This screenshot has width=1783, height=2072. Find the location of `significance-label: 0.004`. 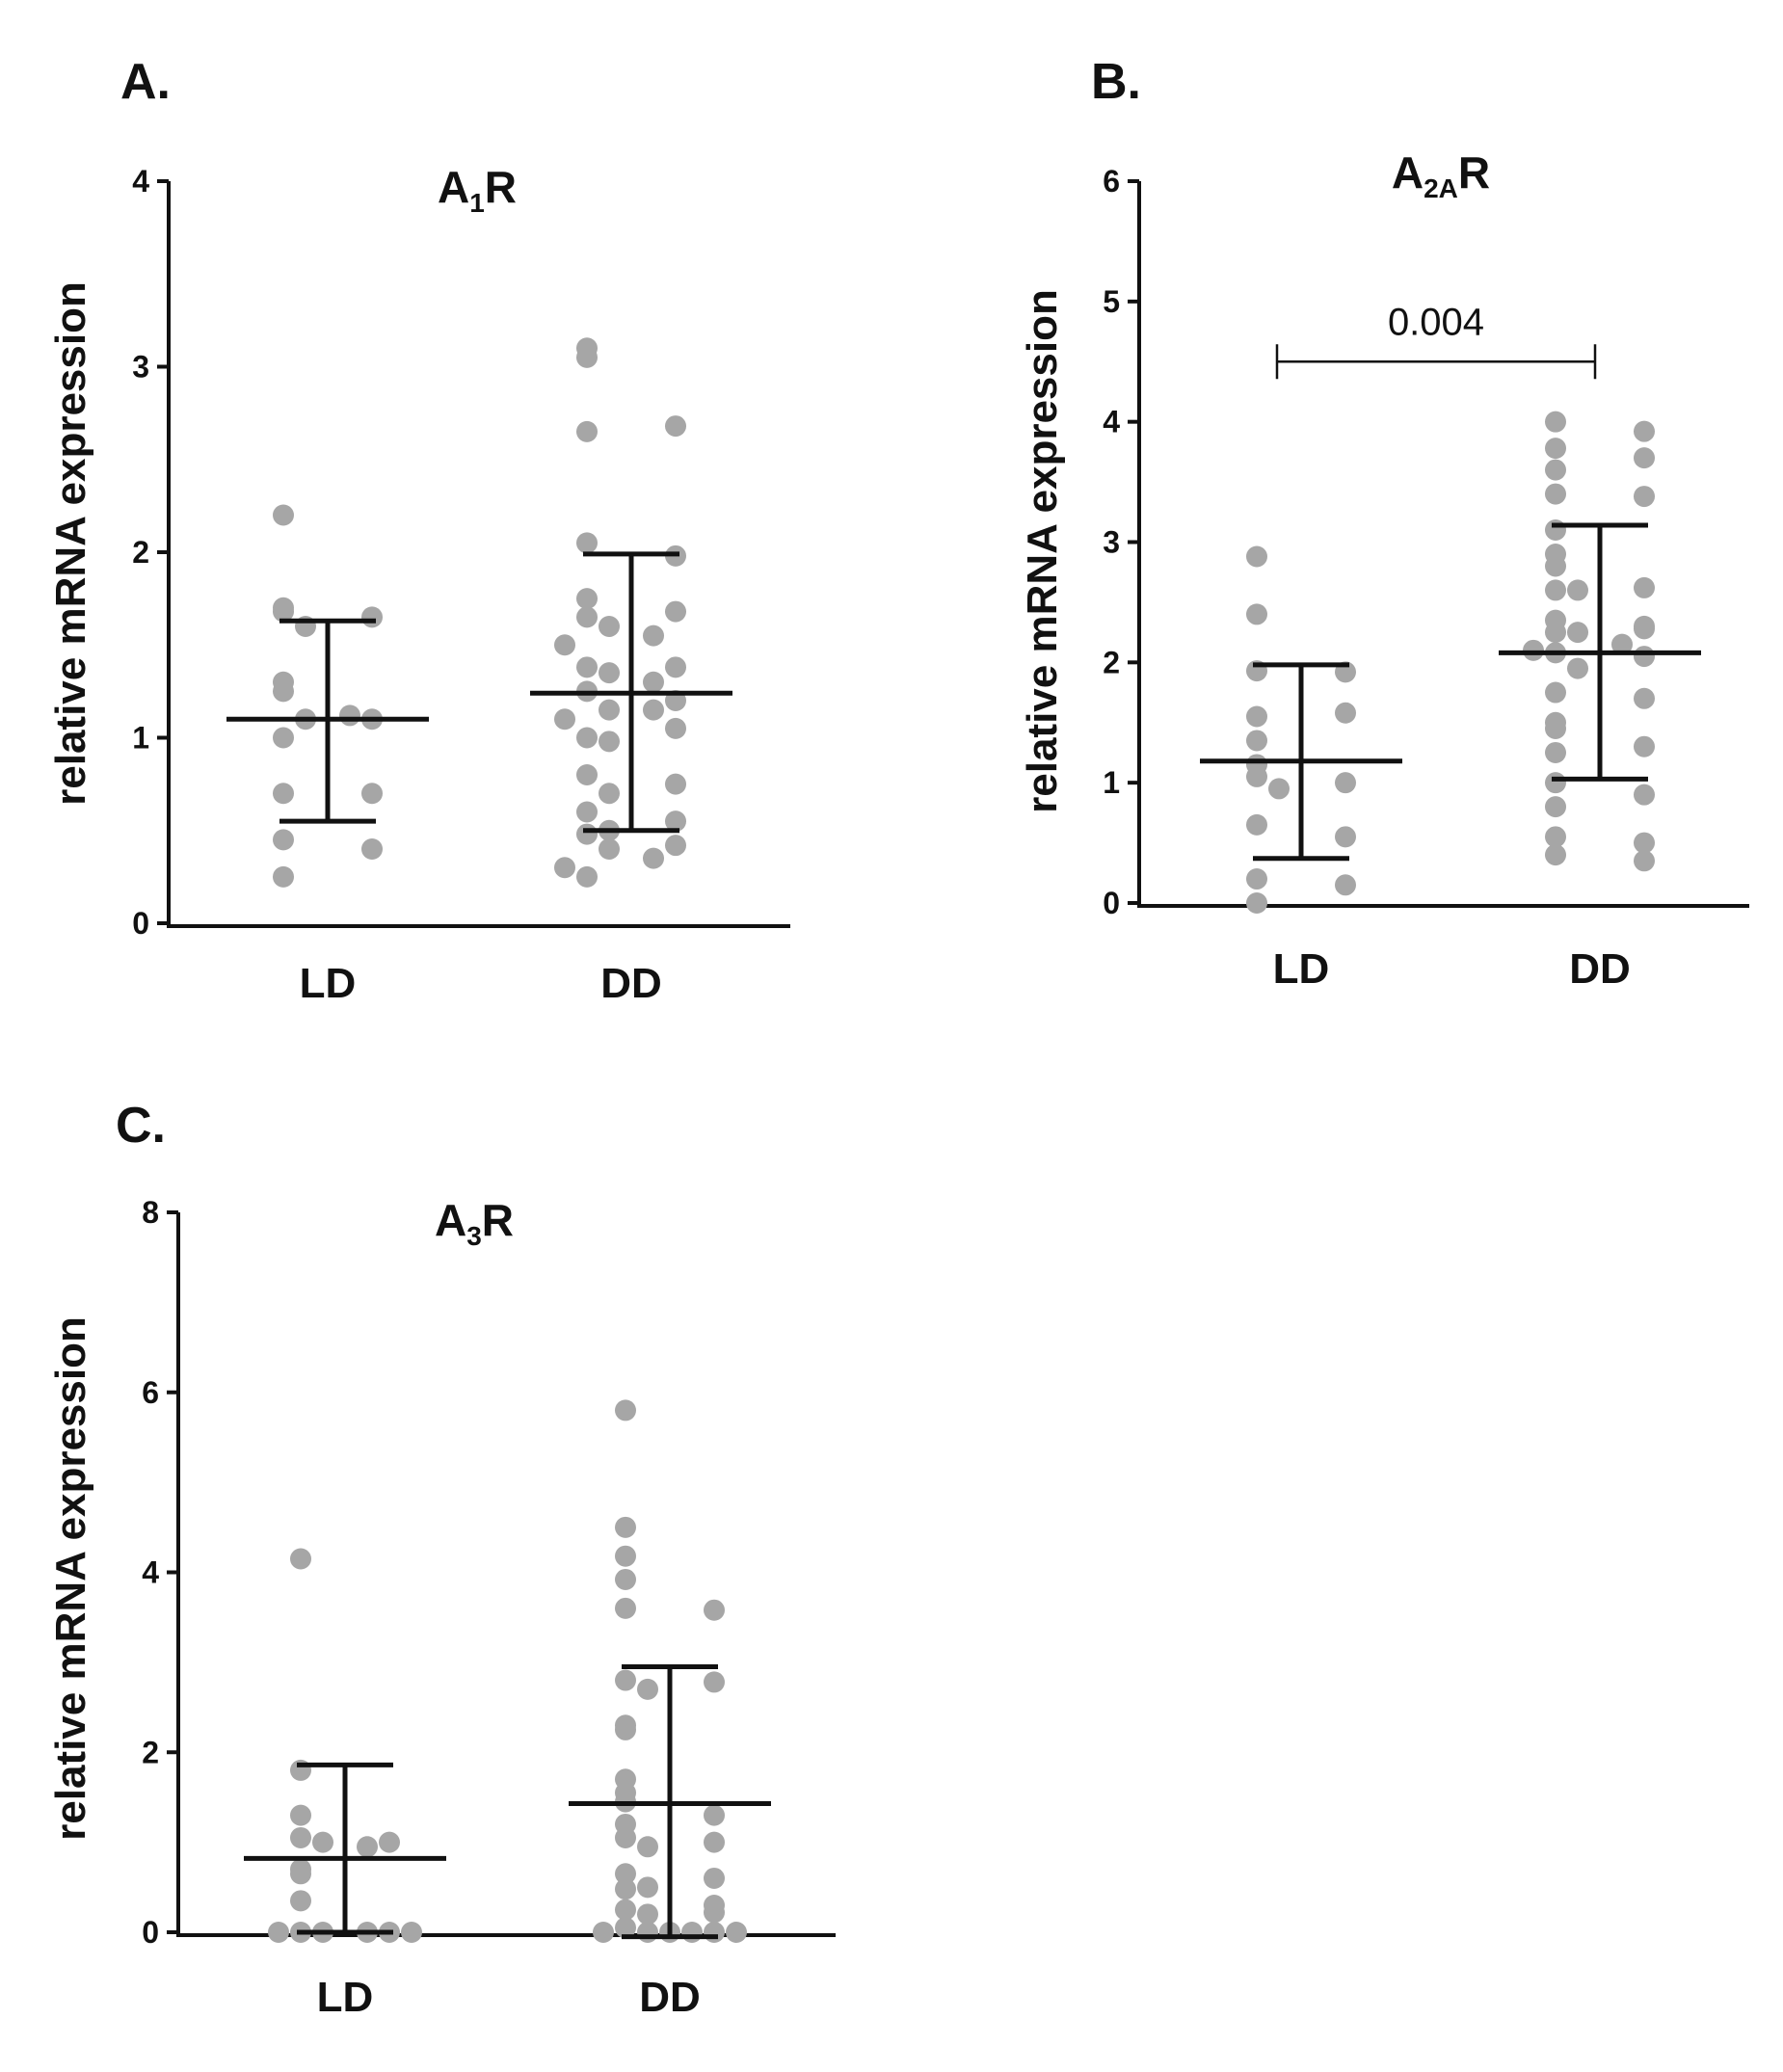

significance-label: 0.004 is located at coordinates (1436, 322).